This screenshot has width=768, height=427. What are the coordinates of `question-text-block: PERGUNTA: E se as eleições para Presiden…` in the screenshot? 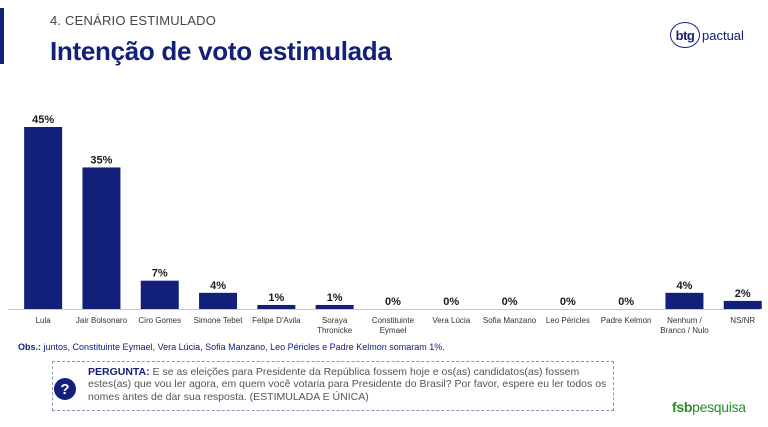 It's located at (348, 384).